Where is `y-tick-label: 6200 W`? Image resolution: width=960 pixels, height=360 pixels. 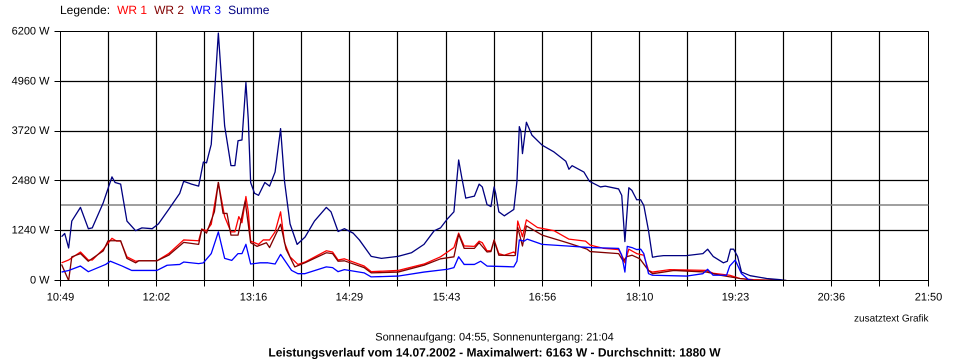 y-tick-label: 6200 W is located at coordinates (31, 32).